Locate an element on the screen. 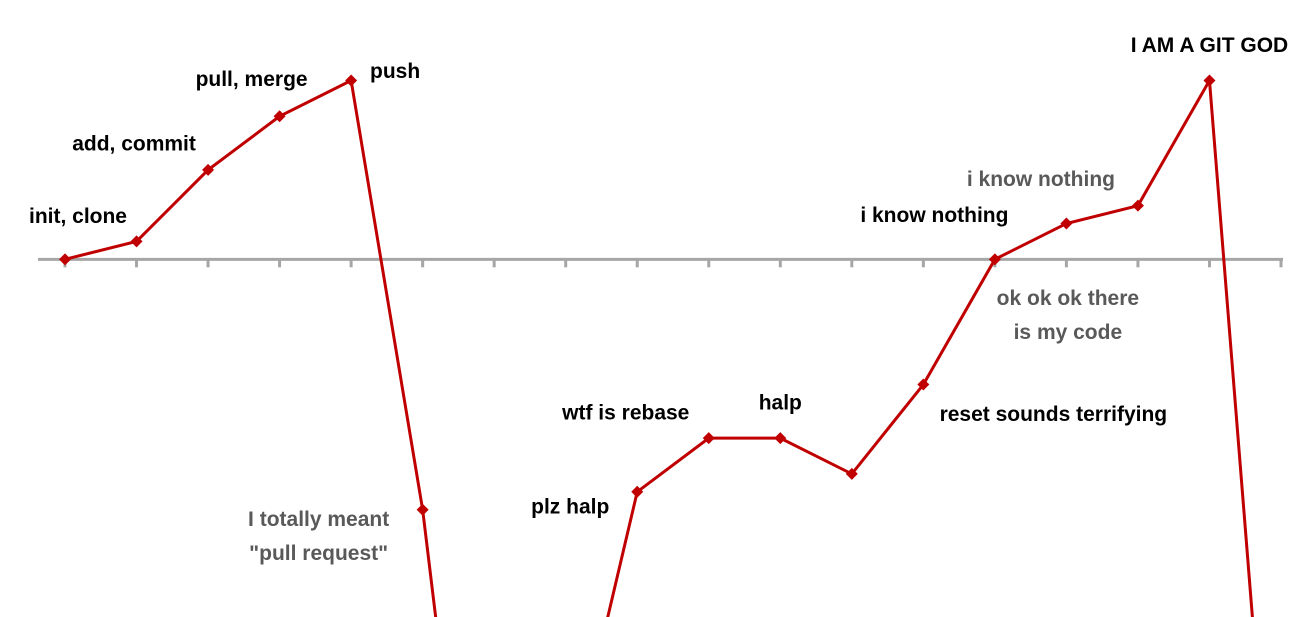  annotation: halp is located at coordinates (780, 403).